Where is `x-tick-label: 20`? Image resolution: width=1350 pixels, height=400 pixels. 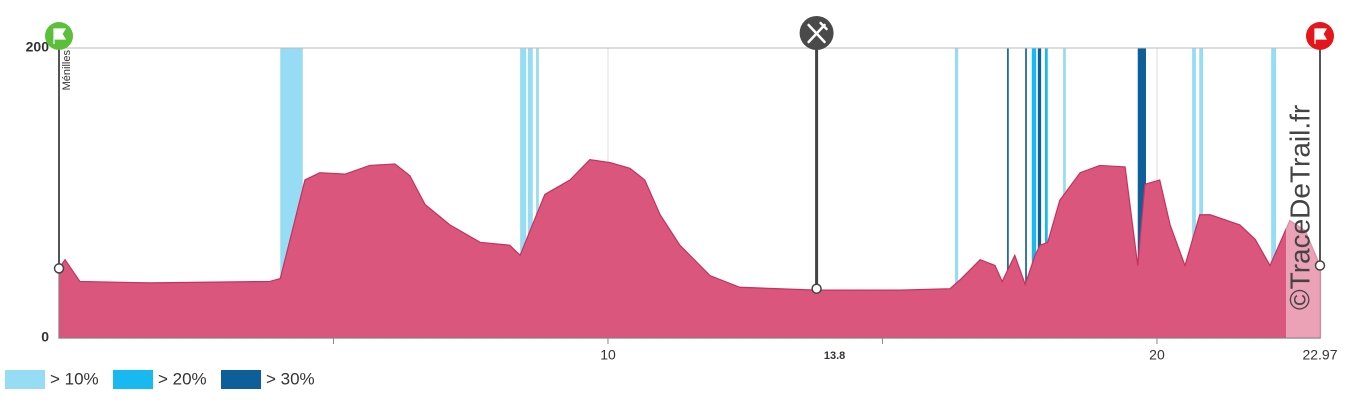 x-tick-label: 20 is located at coordinates (1157, 355).